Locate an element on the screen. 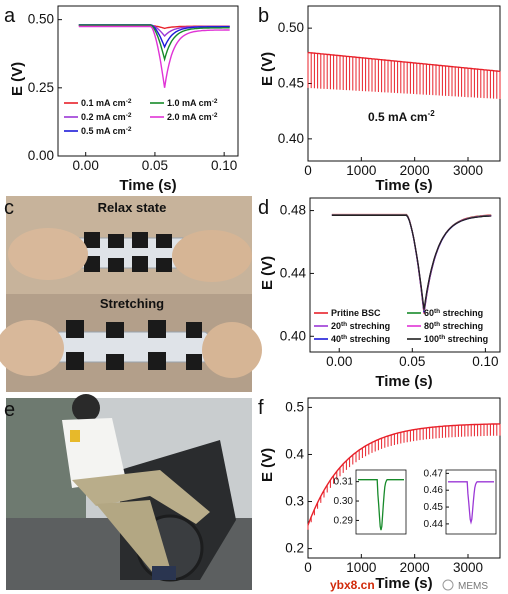 The image size is (508, 594). chart-f-inset-ytick-label: 0.46 is located at coordinates (434, 490).